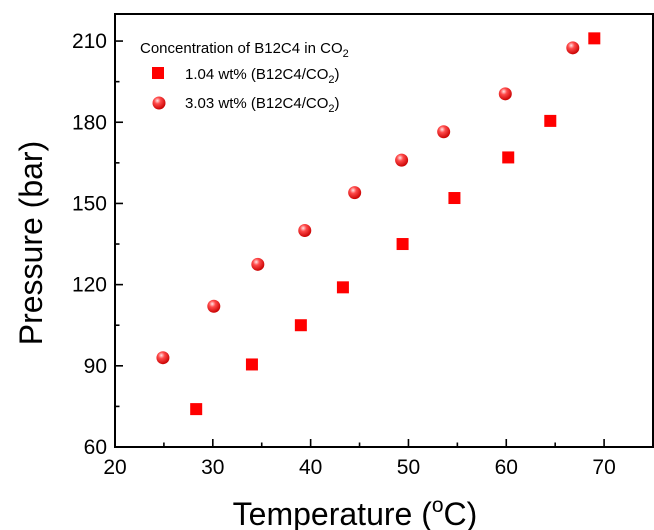 This screenshot has width=654, height=530. What do you see at coordinates (310, 467) in the screenshot?
I see `x-tick-label: 40` at bounding box center [310, 467].